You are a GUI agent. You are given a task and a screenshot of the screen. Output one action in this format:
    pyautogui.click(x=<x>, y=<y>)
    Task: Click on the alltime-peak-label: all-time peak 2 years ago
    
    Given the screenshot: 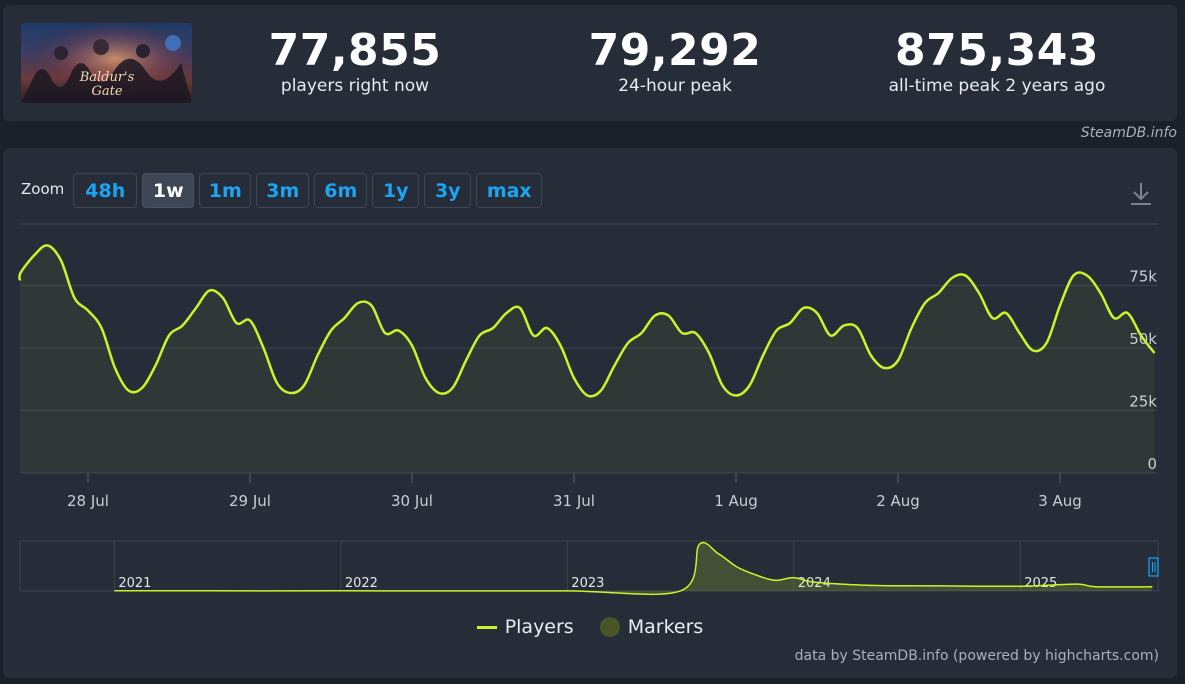 What is the action you would take?
    pyautogui.click(x=997, y=86)
    